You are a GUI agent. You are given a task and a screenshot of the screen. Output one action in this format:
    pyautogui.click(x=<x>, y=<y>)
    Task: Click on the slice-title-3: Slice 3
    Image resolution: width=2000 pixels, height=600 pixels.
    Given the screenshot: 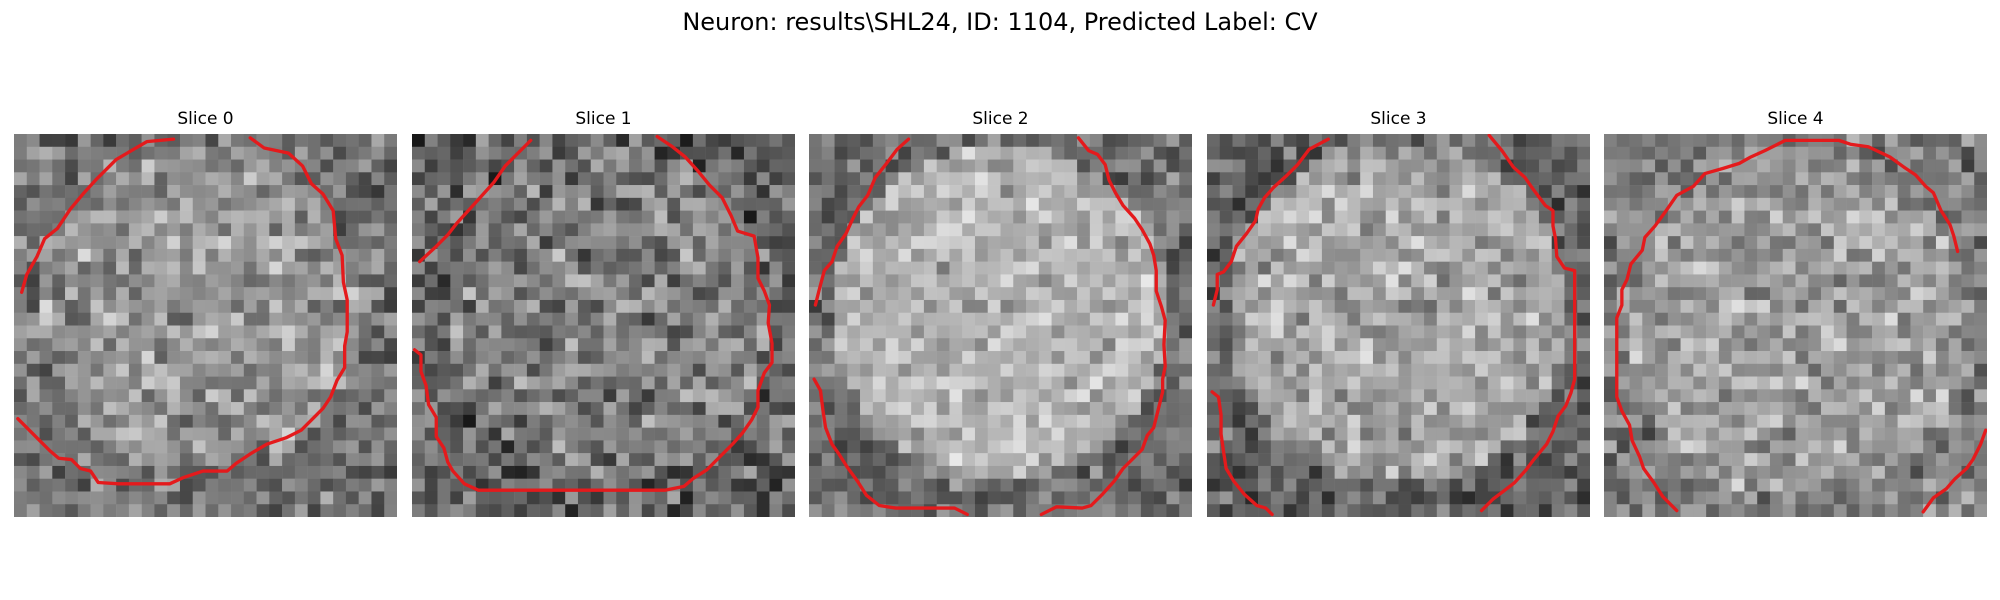 What is the action you would take?
    pyautogui.click(x=1398, y=119)
    